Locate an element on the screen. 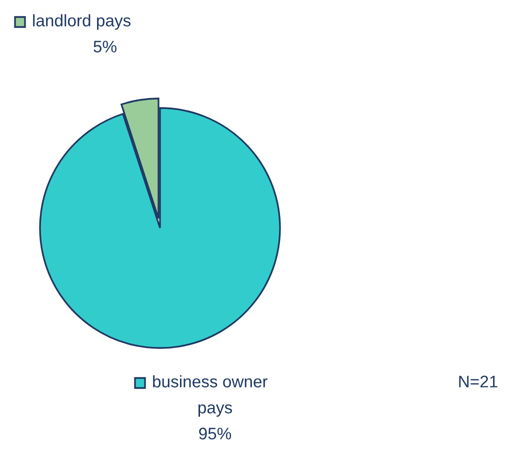 This screenshot has height=453, width=507. data-label: 5% is located at coordinates (105, 46).